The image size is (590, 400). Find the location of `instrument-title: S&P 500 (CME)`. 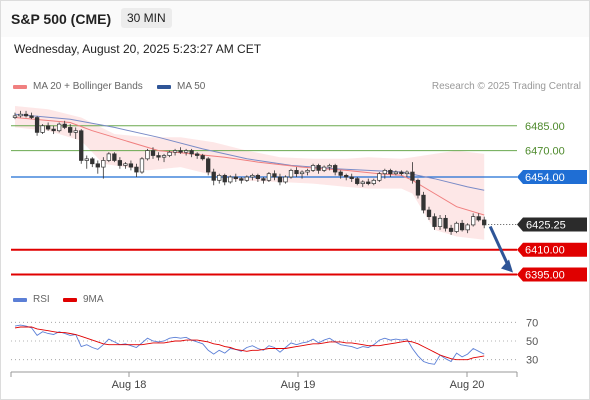

instrument-title: S&P 500 (CME) is located at coordinates (61, 19).